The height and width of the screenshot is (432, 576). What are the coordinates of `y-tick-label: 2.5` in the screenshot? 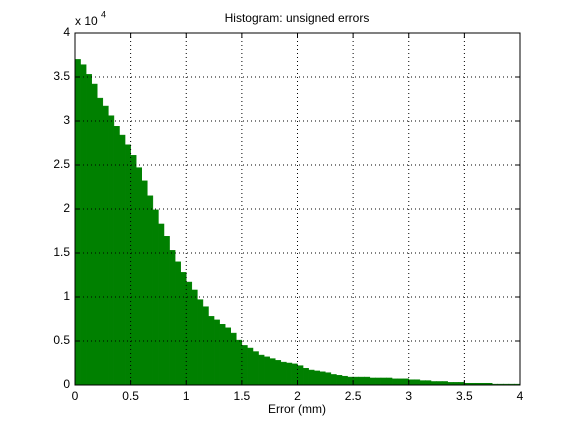 It's located at (61, 164).